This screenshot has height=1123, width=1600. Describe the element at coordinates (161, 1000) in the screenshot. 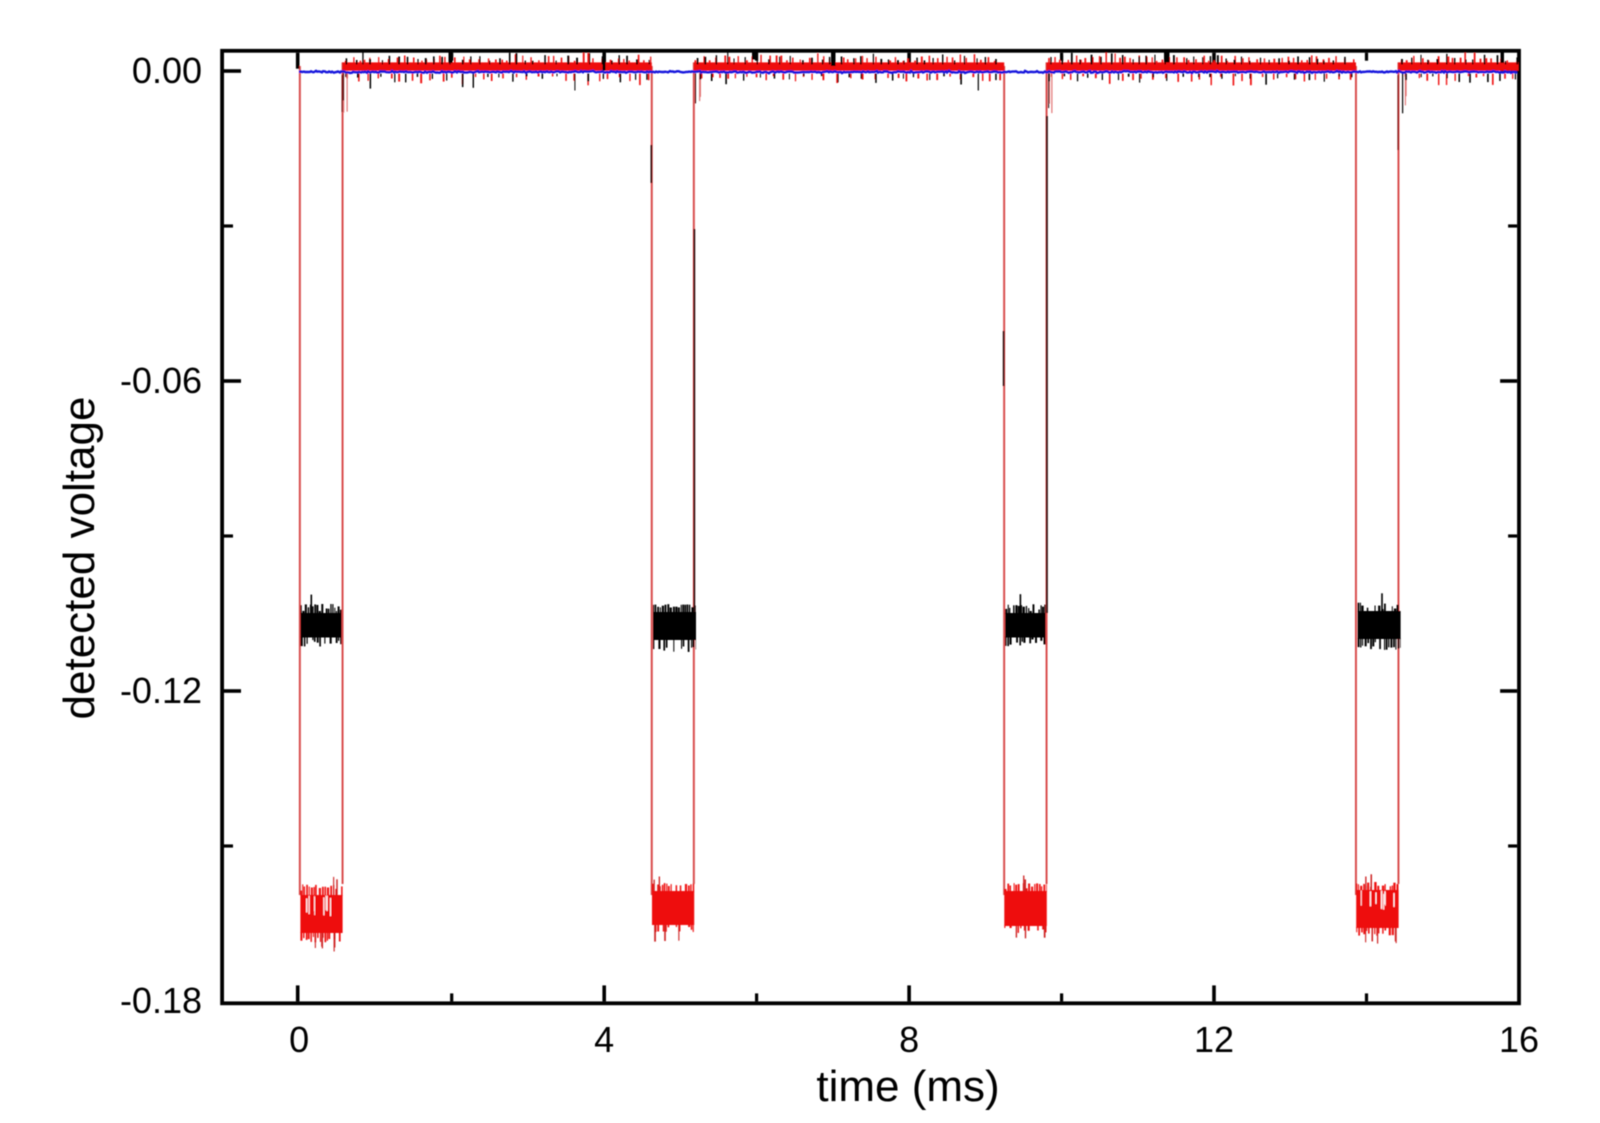

I see `svg-text: -0.18` at that location.